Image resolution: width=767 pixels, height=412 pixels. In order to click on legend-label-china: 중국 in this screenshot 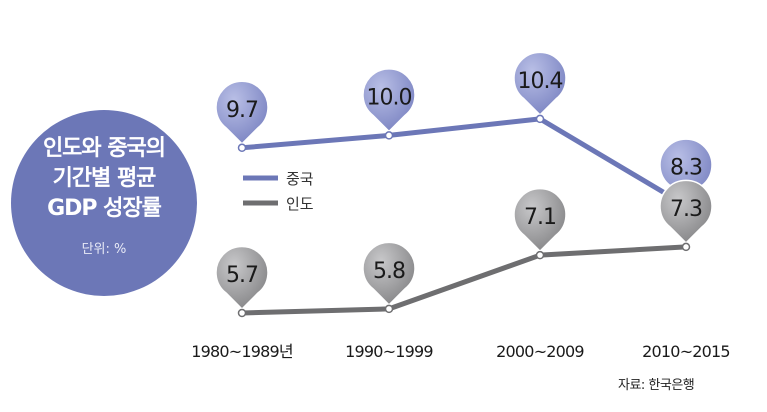, I will do `click(300, 179)`.